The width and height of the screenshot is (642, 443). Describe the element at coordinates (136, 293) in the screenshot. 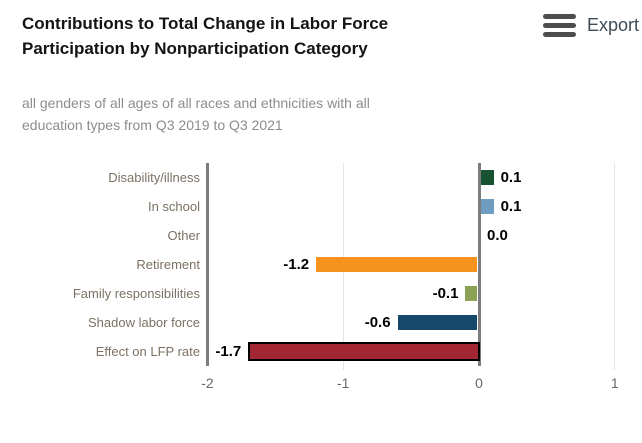

I see `category-label: Family responsibilities` at that location.